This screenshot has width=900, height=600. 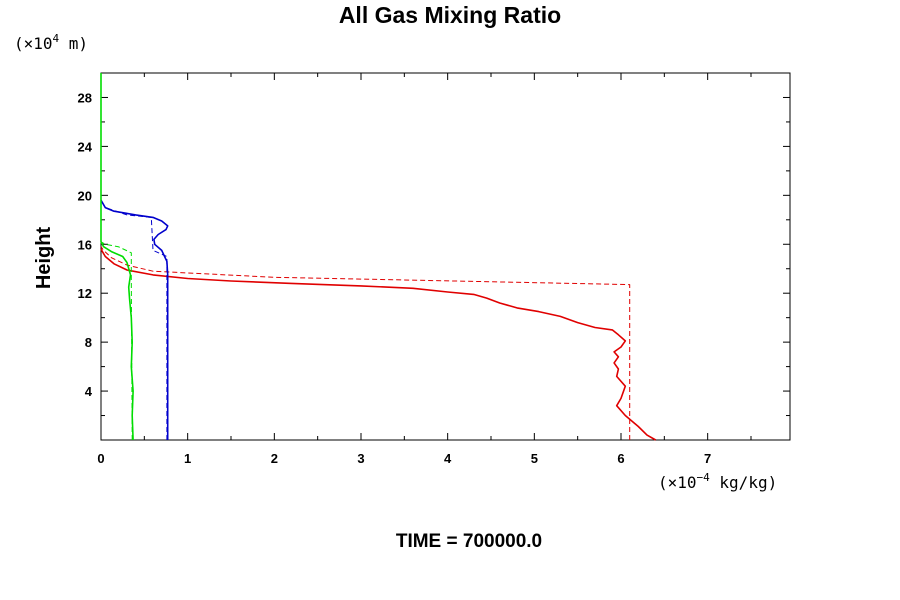 I want to click on x-tick-label: 5, so click(x=534, y=458).